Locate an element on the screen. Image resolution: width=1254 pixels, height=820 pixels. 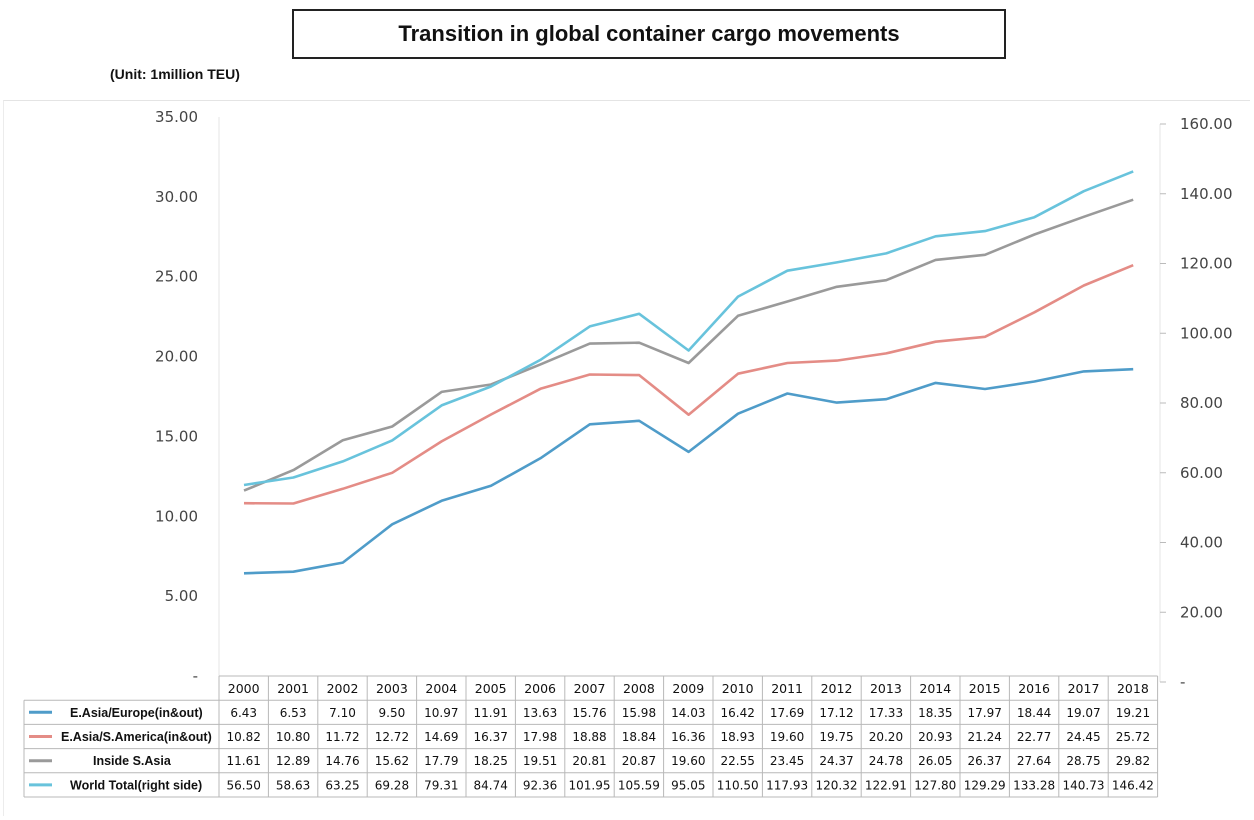
unit-label: (Unit: 1million TEU) is located at coordinates (175, 74).